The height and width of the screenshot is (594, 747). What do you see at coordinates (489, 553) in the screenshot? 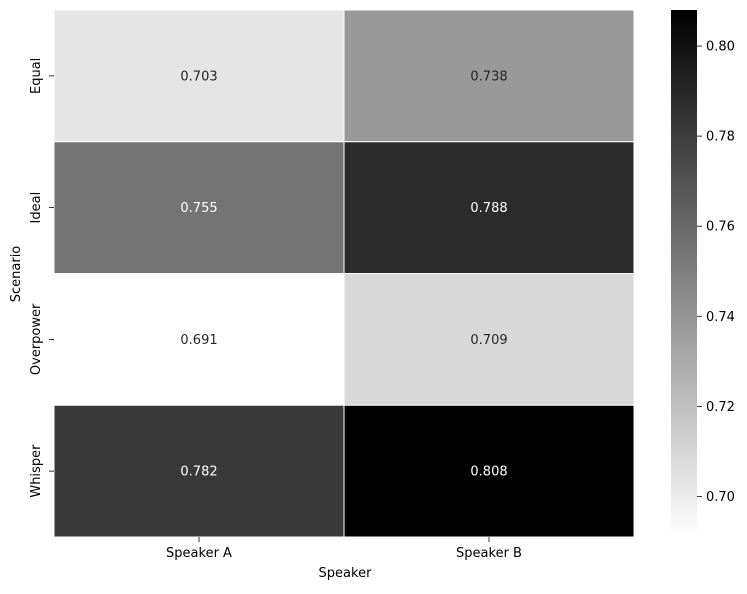
I see `x-tick-label: Speaker B` at bounding box center [489, 553].